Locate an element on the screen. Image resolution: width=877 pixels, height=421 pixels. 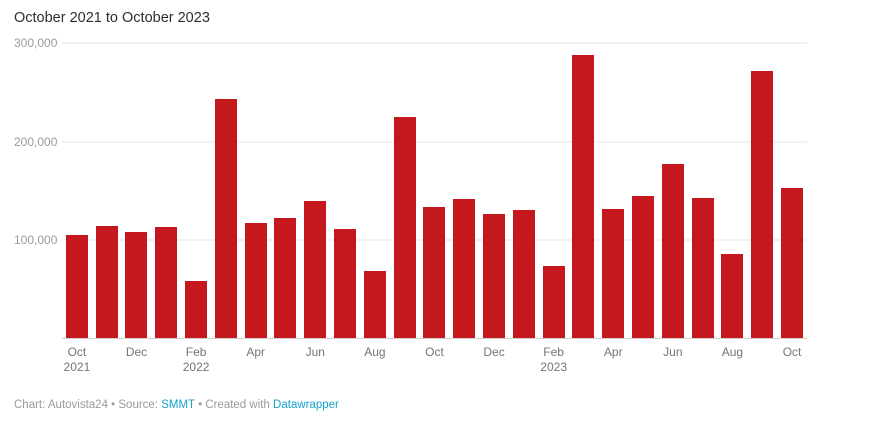
y-axis-tick-label: 200,000 is located at coordinates (36, 141).